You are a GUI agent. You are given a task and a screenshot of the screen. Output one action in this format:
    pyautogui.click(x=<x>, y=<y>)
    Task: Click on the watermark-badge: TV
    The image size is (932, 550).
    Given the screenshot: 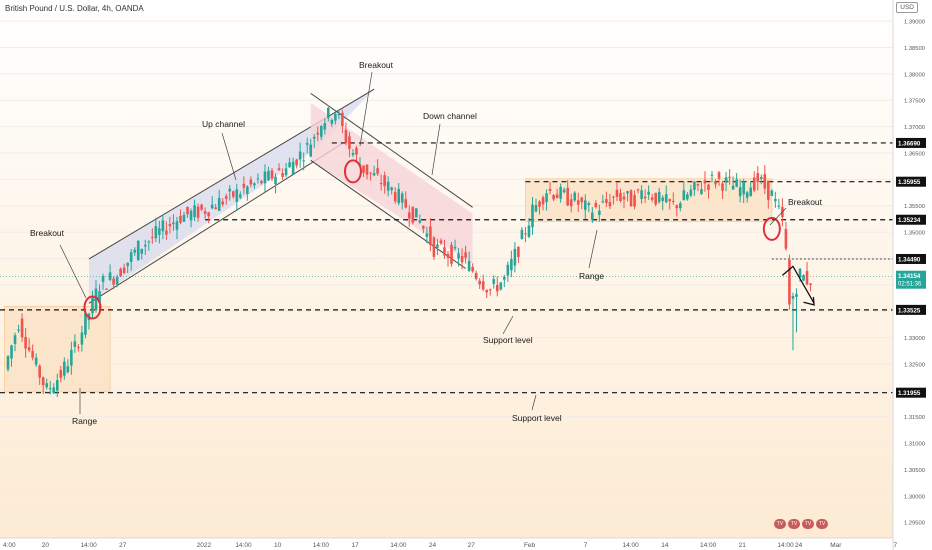 What is the action you would take?
    pyautogui.click(x=808, y=524)
    